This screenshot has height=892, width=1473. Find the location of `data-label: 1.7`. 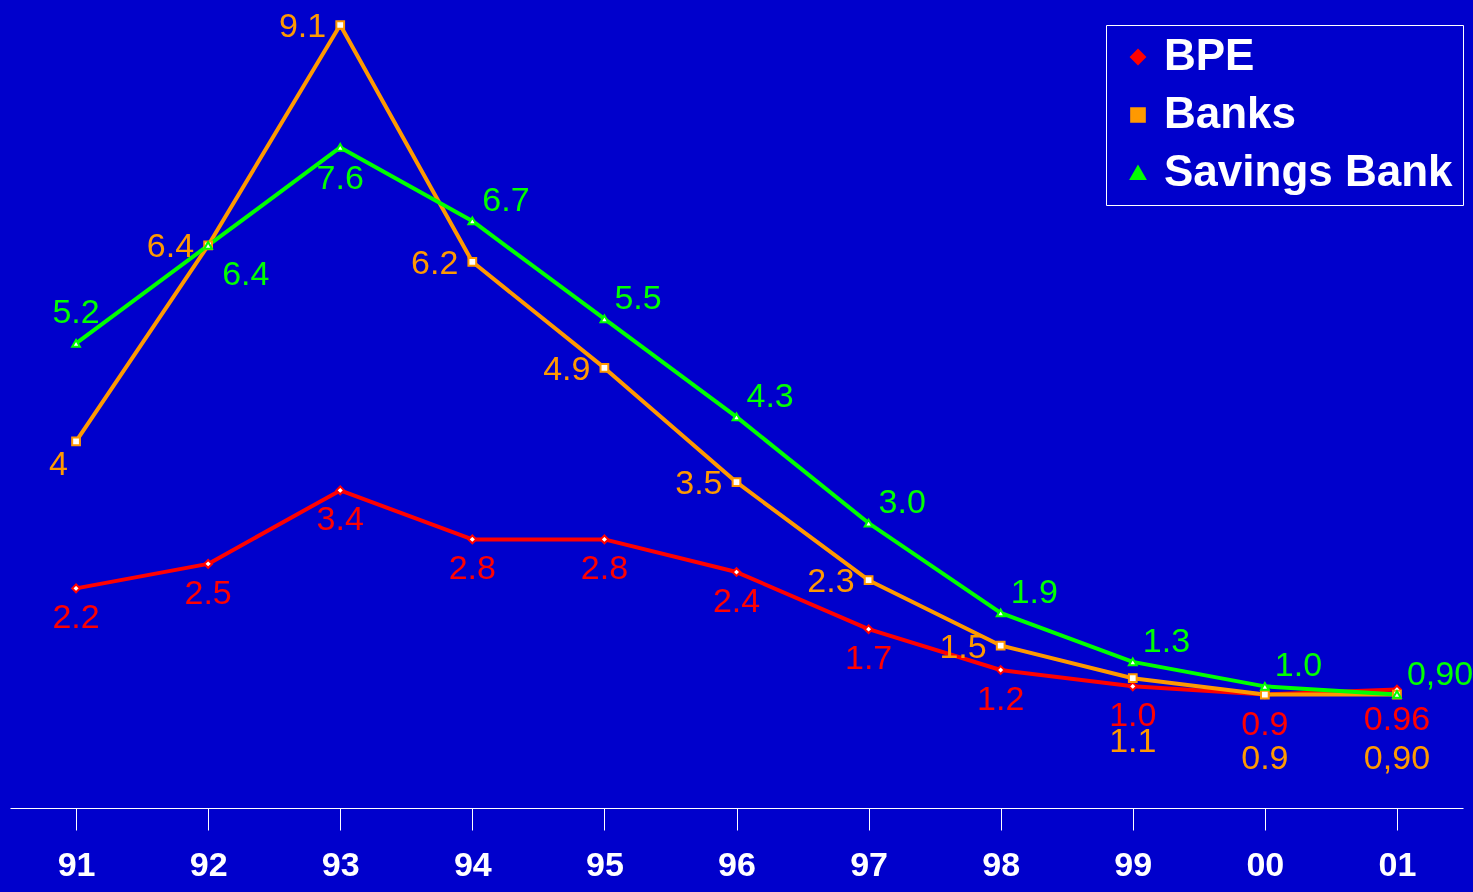

data-label: 1.7 is located at coordinates (868, 657).